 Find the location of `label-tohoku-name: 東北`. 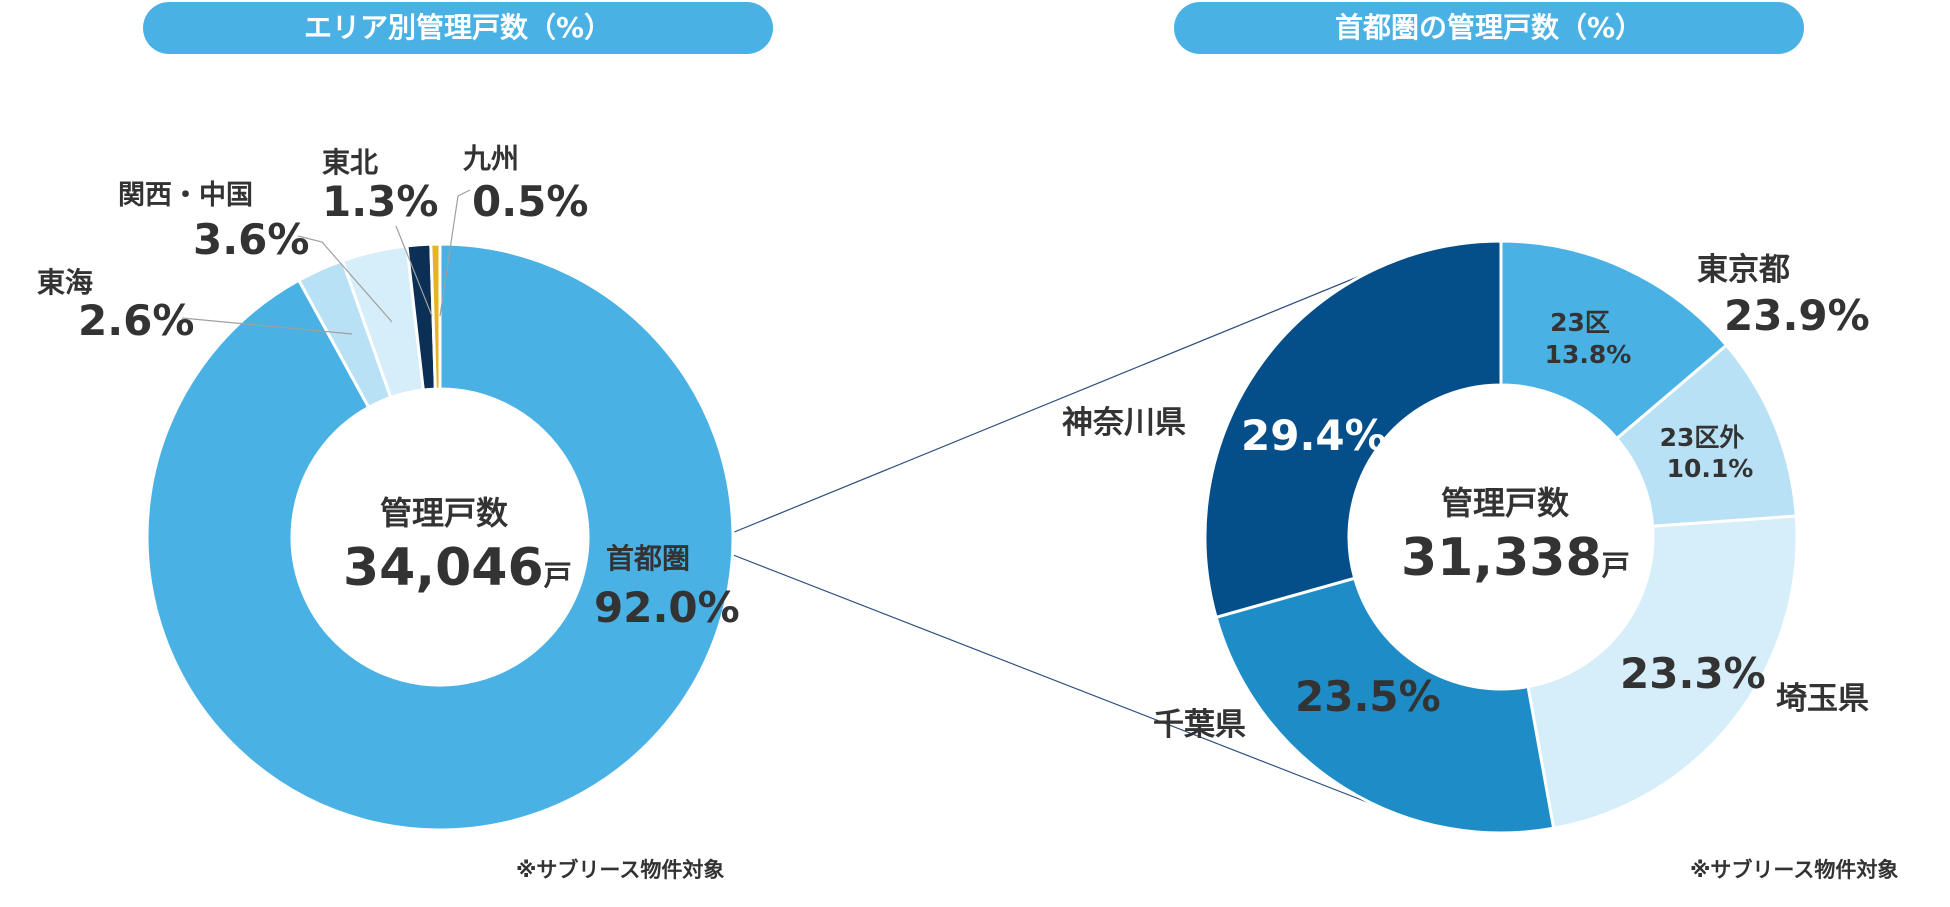

label-tohoku-name: 東北 is located at coordinates (350, 162).